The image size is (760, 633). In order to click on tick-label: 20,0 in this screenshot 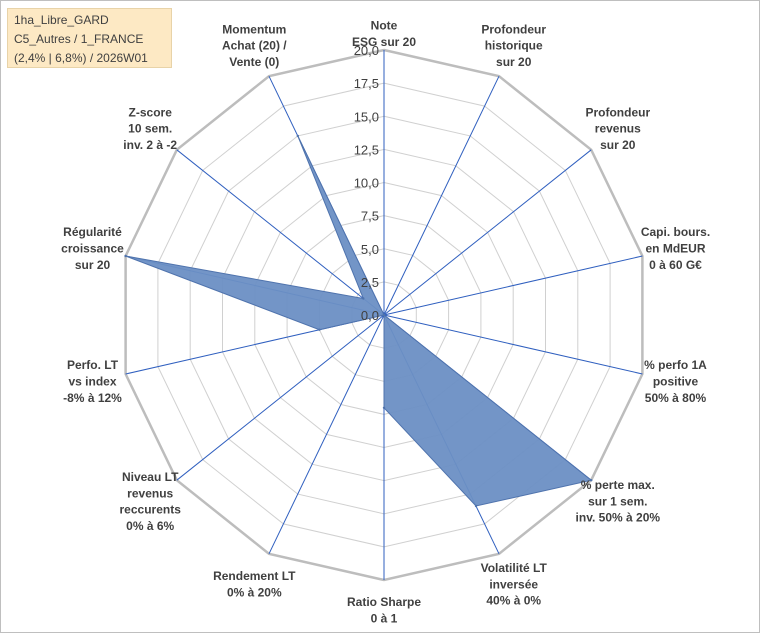, I will do `click(366, 50)`.